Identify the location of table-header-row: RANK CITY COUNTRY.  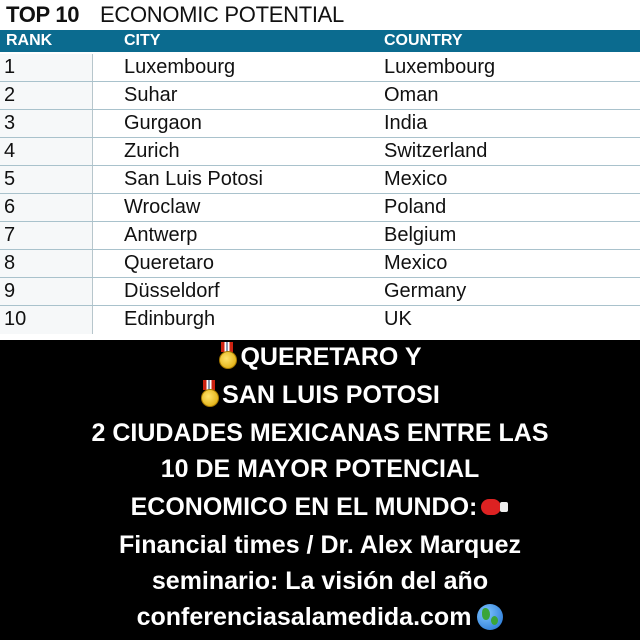
(320, 41).